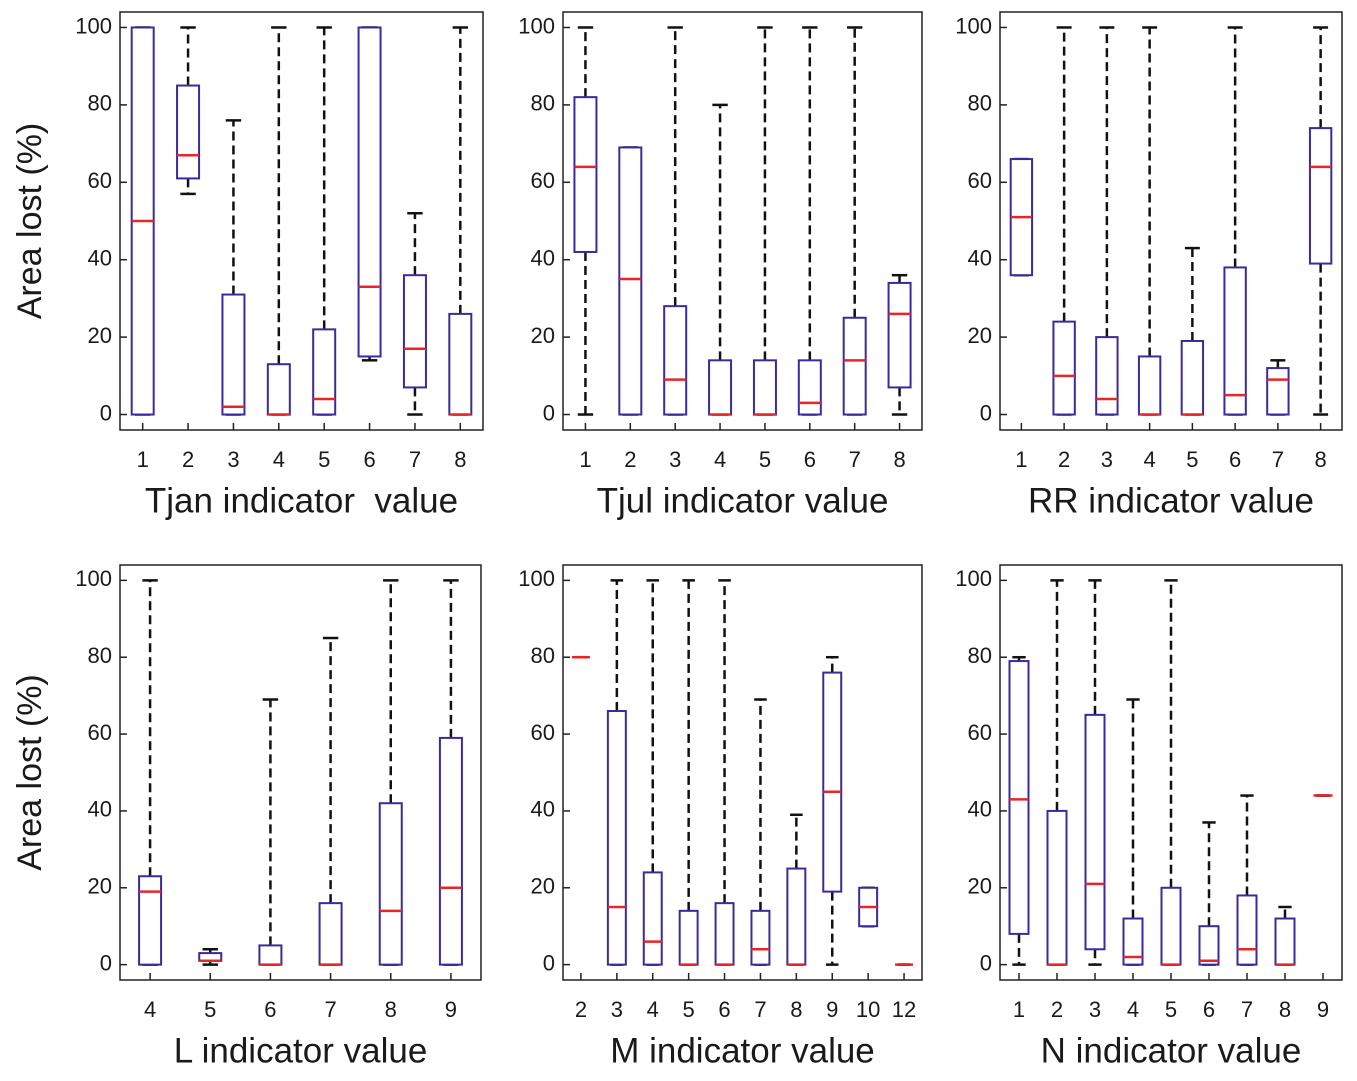  What do you see at coordinates (1149, 817) in the screenshot?
I see `panel: 1 2 3 4 5 6 7 8 9 0 20 40 60 80 100 N indicator value` at bounding box center [1149, 817].